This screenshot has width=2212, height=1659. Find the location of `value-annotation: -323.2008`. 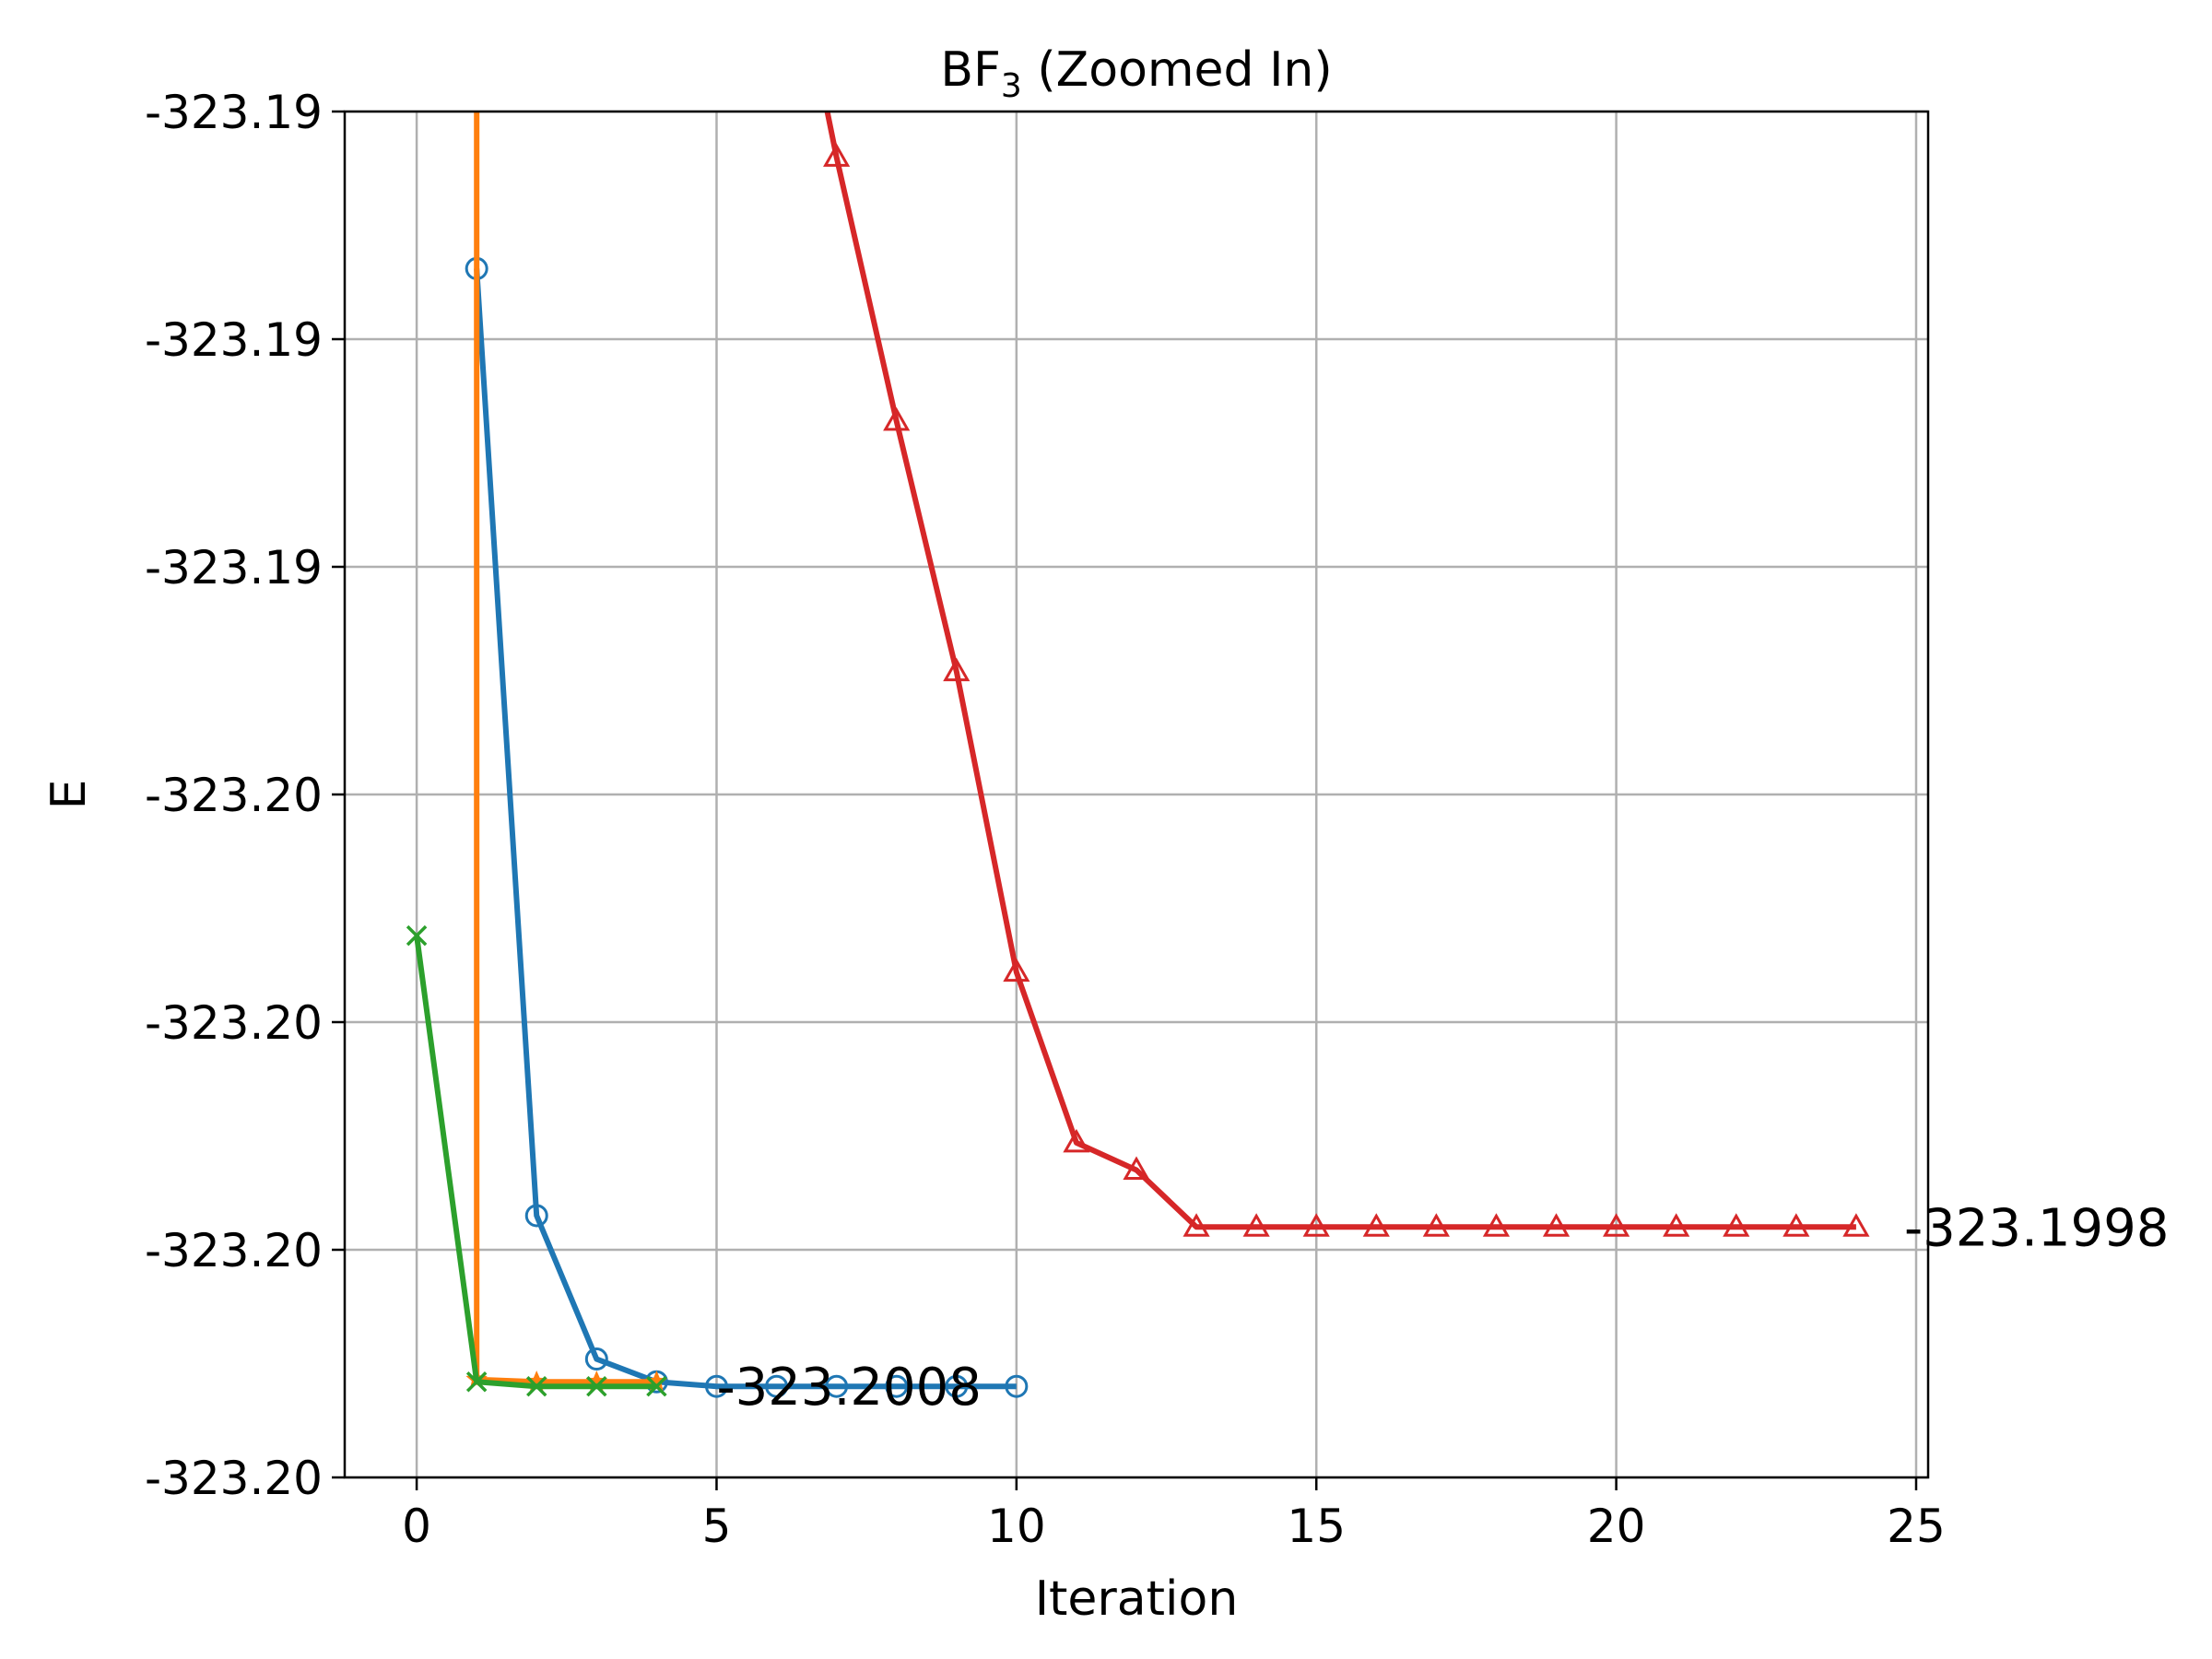

value-annotation: -323.2008 is located at coordinates (848, 1388).